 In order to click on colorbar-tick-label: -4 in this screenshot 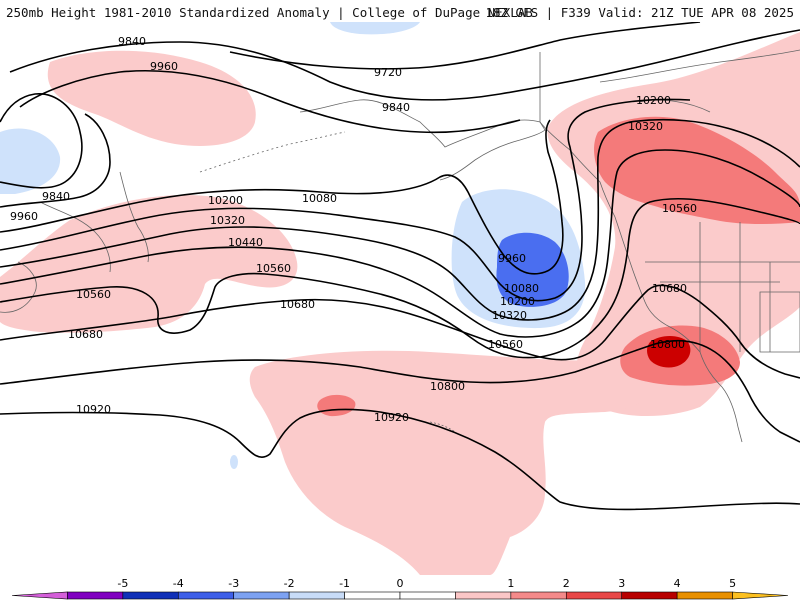, I will do `click(178, 583)`.